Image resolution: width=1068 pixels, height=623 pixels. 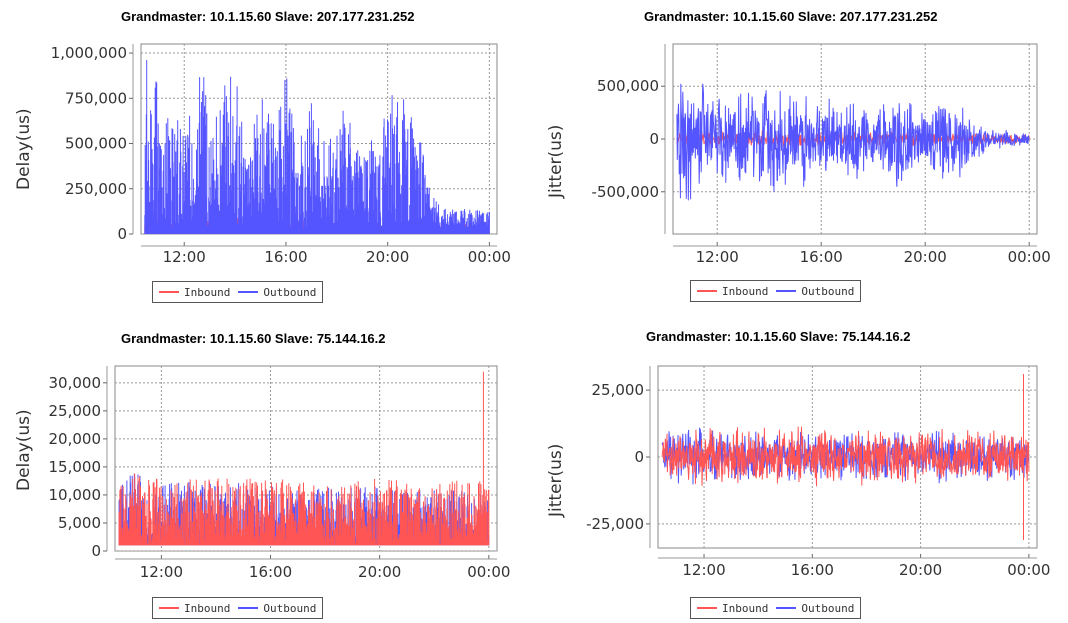 I want to click on y-tick-label: 10,000, so click(x=75, y=495).